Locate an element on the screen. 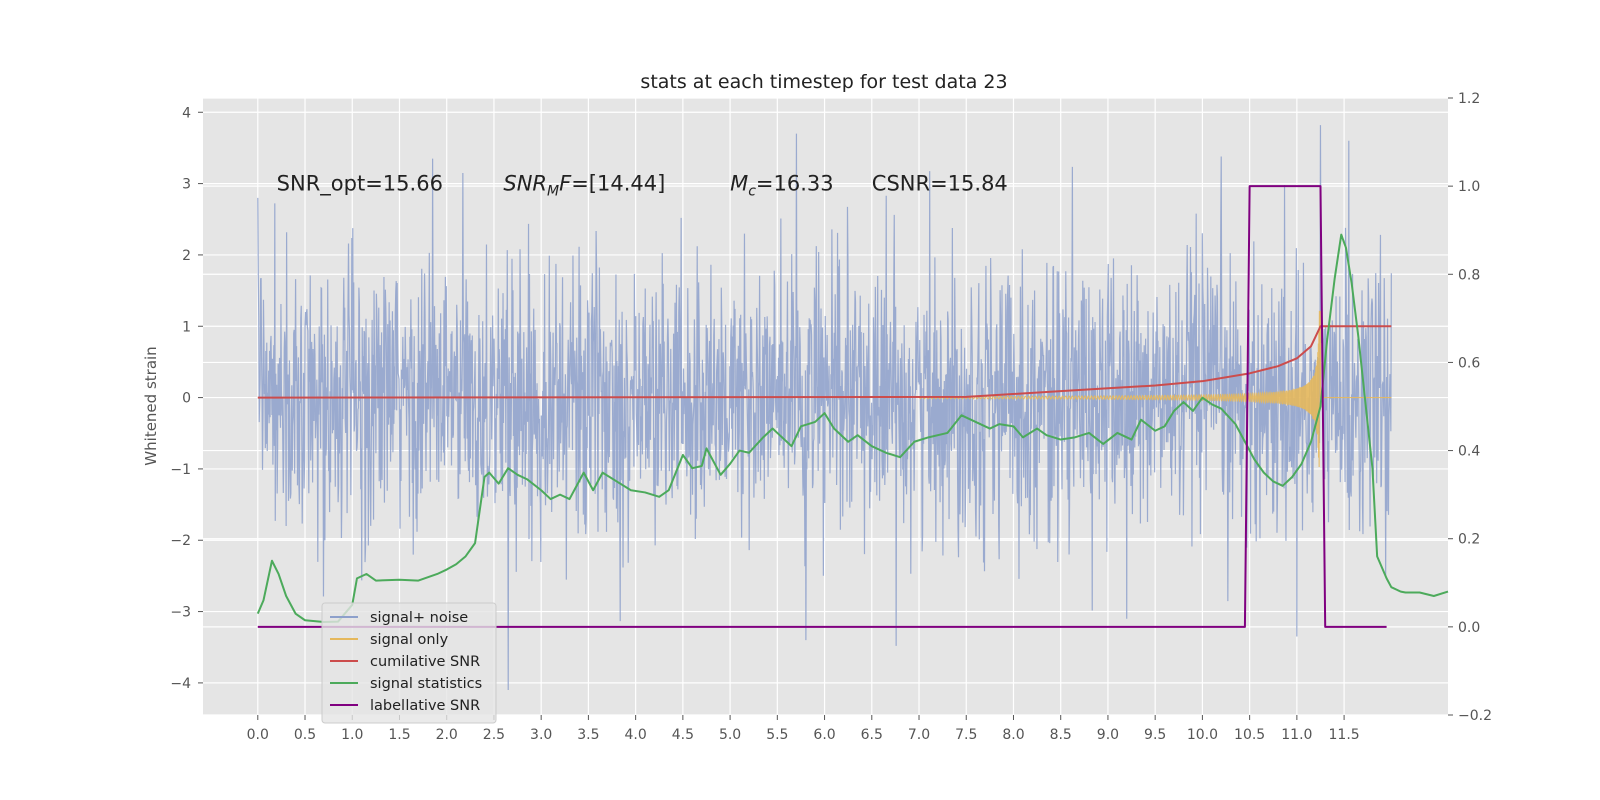 The width and height of the screenshot is (1600, 800). y-tick-label-1: 3 is located at coordinates (186, 185).